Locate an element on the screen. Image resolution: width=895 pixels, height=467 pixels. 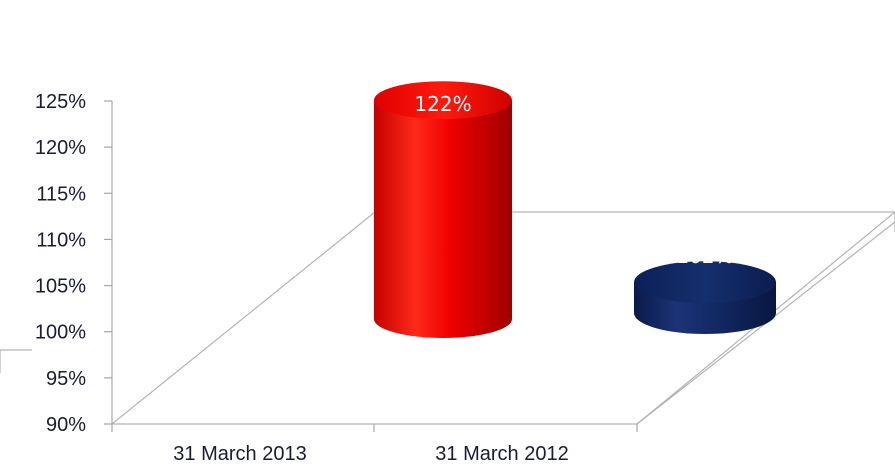
bar: 122% is located at coordinates (443, 209).